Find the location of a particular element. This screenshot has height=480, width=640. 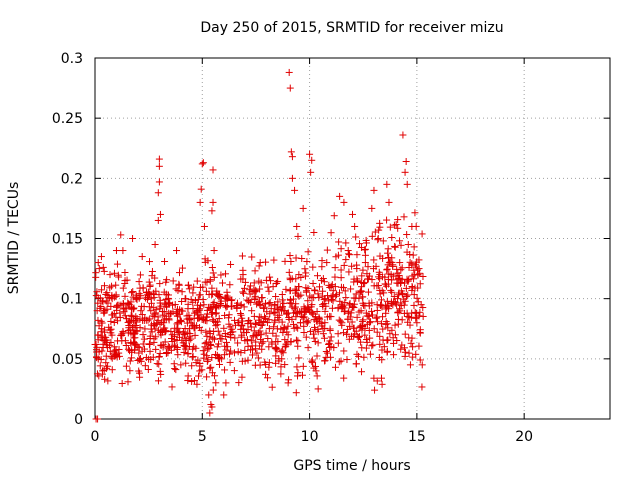

x-tick-label: 0 is located at coordinates (95, 437).